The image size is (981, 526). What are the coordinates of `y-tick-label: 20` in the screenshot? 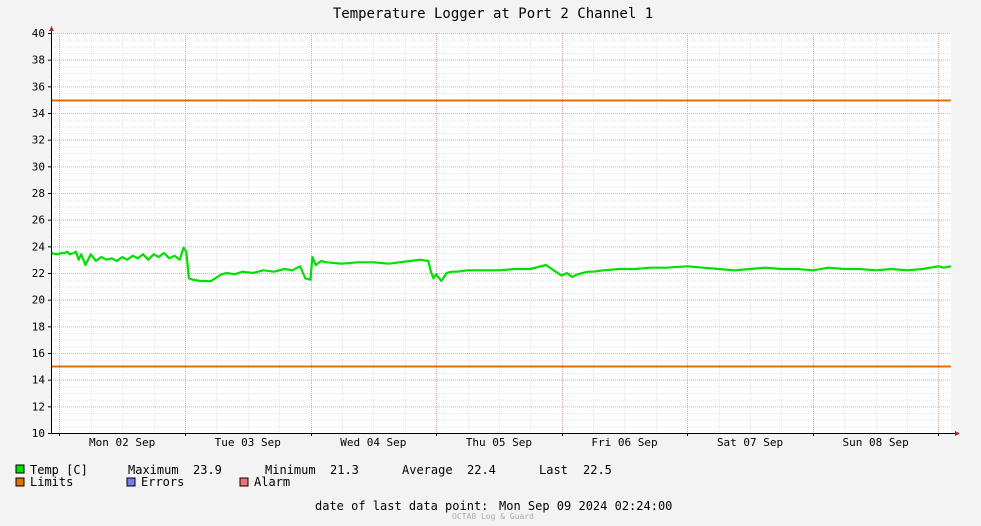 It's located at (38, 300).